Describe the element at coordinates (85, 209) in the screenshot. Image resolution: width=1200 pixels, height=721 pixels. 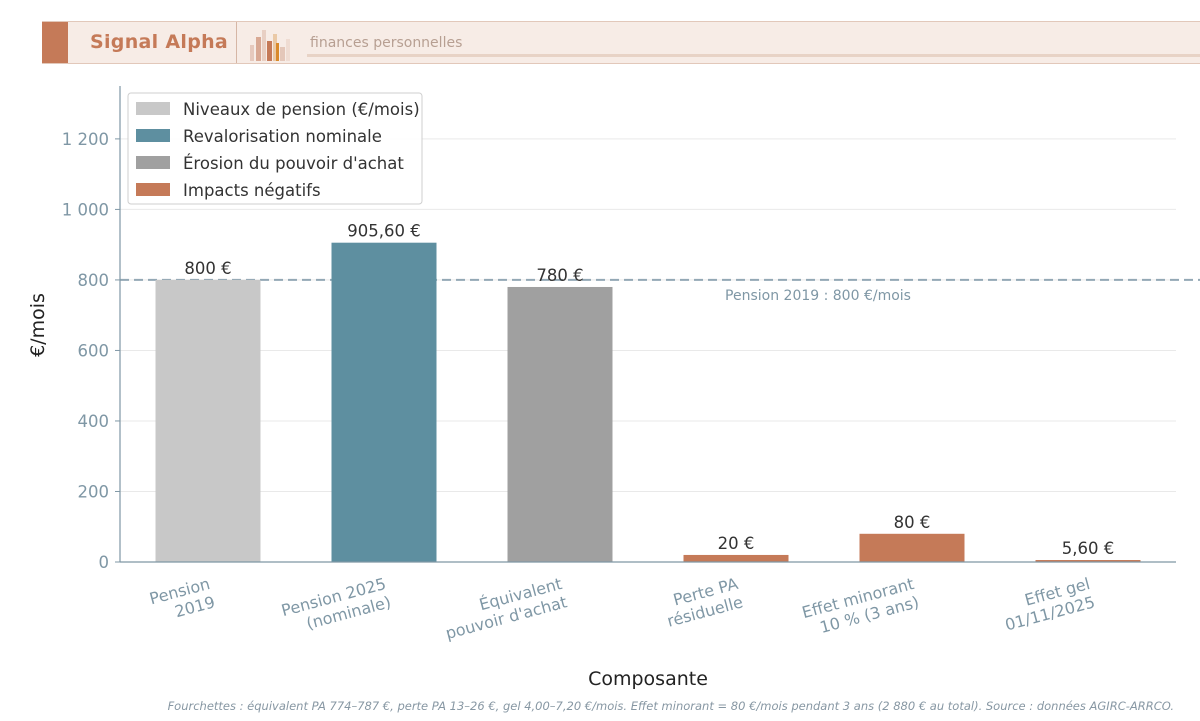
I see `y-tick-label: 1 000` at that location.